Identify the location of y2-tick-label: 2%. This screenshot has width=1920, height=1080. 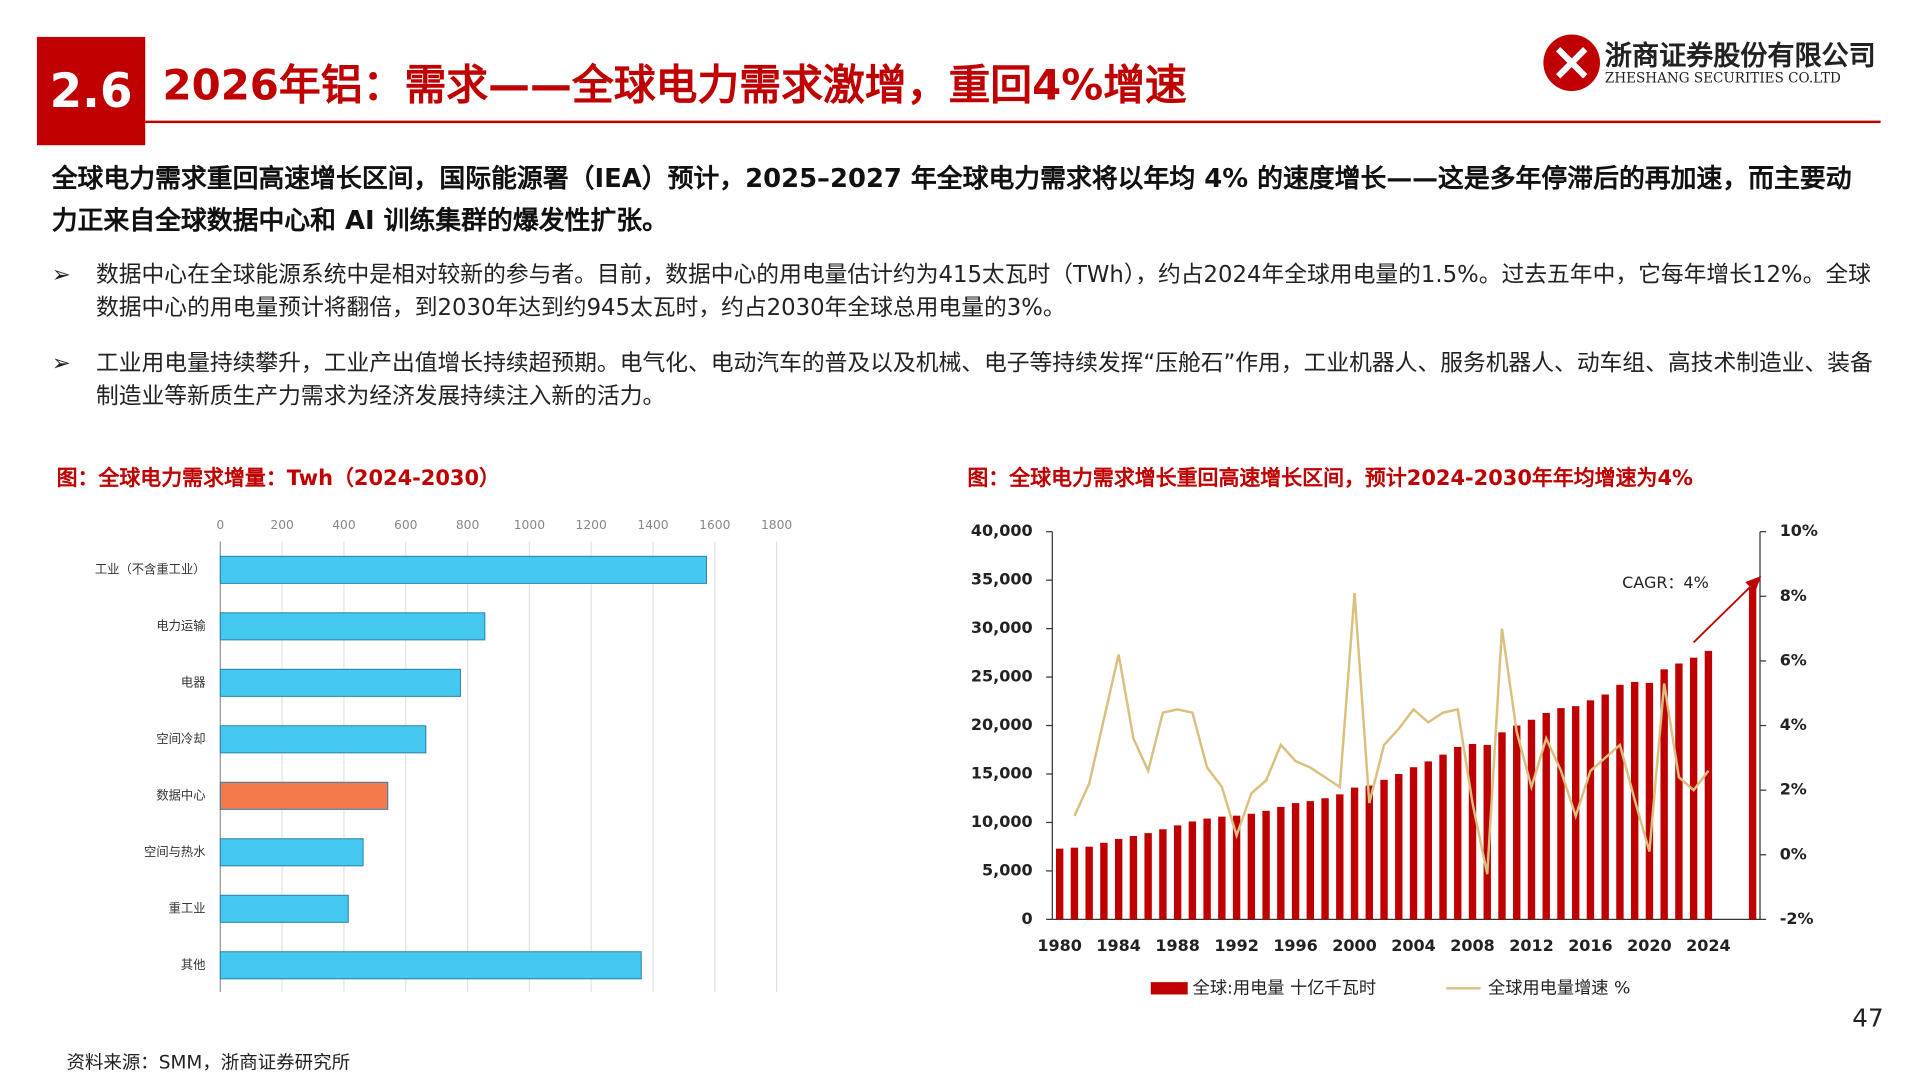
(1793, 789).